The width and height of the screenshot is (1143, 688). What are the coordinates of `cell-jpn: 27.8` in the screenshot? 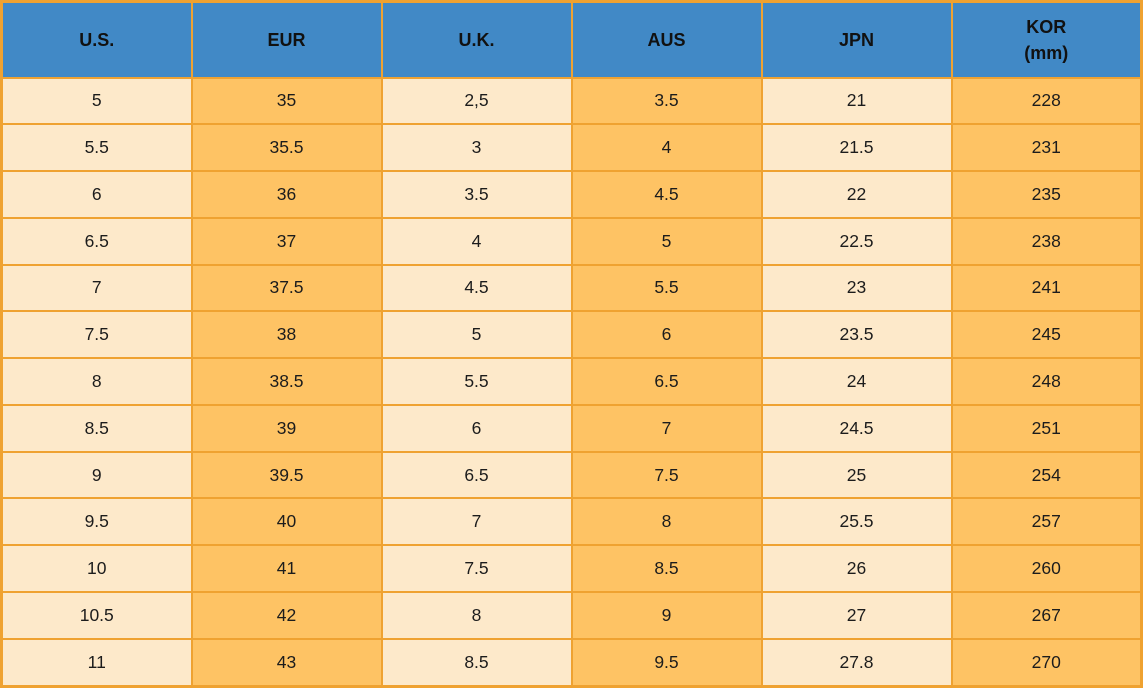 It's located at (856, 662).